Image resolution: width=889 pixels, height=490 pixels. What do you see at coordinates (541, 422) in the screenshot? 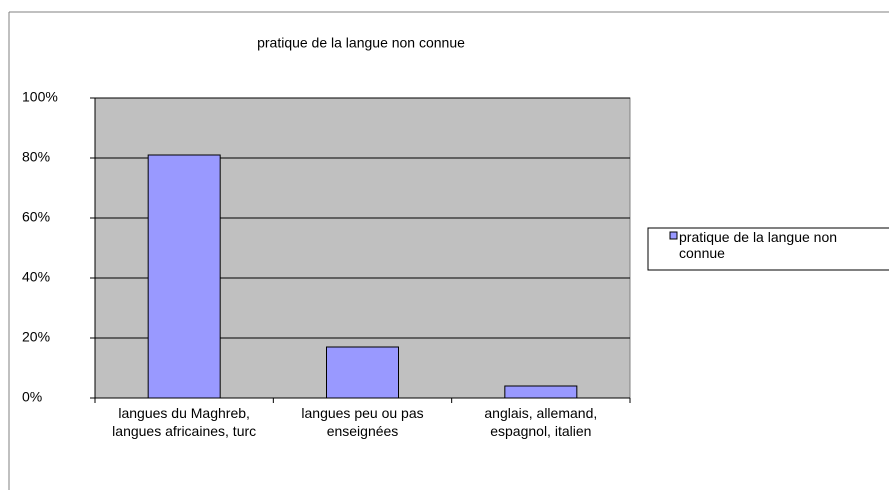
I see `x-tick-label: anglais, allemand, espagnol, italien` at bounding box center [541, 422].